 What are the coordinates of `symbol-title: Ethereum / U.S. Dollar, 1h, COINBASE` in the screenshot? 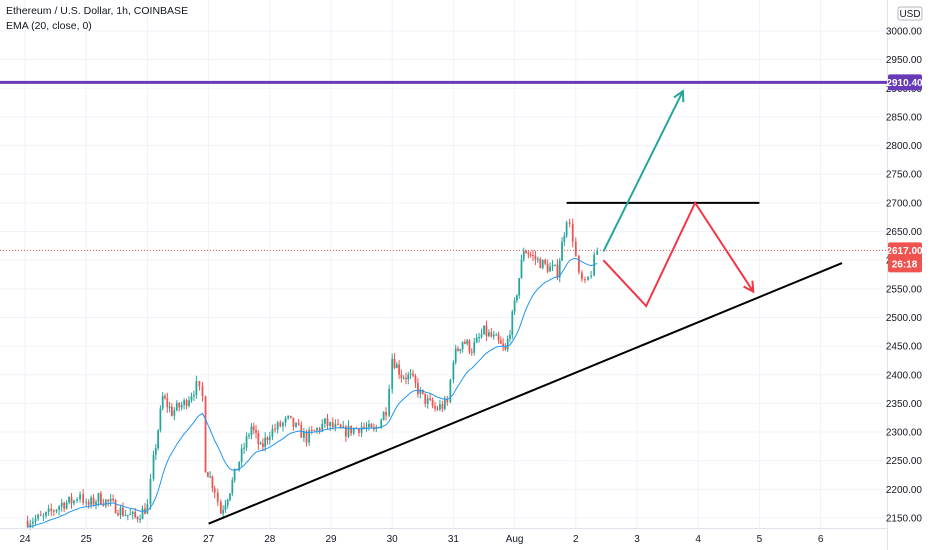 It's located at (97, 11).